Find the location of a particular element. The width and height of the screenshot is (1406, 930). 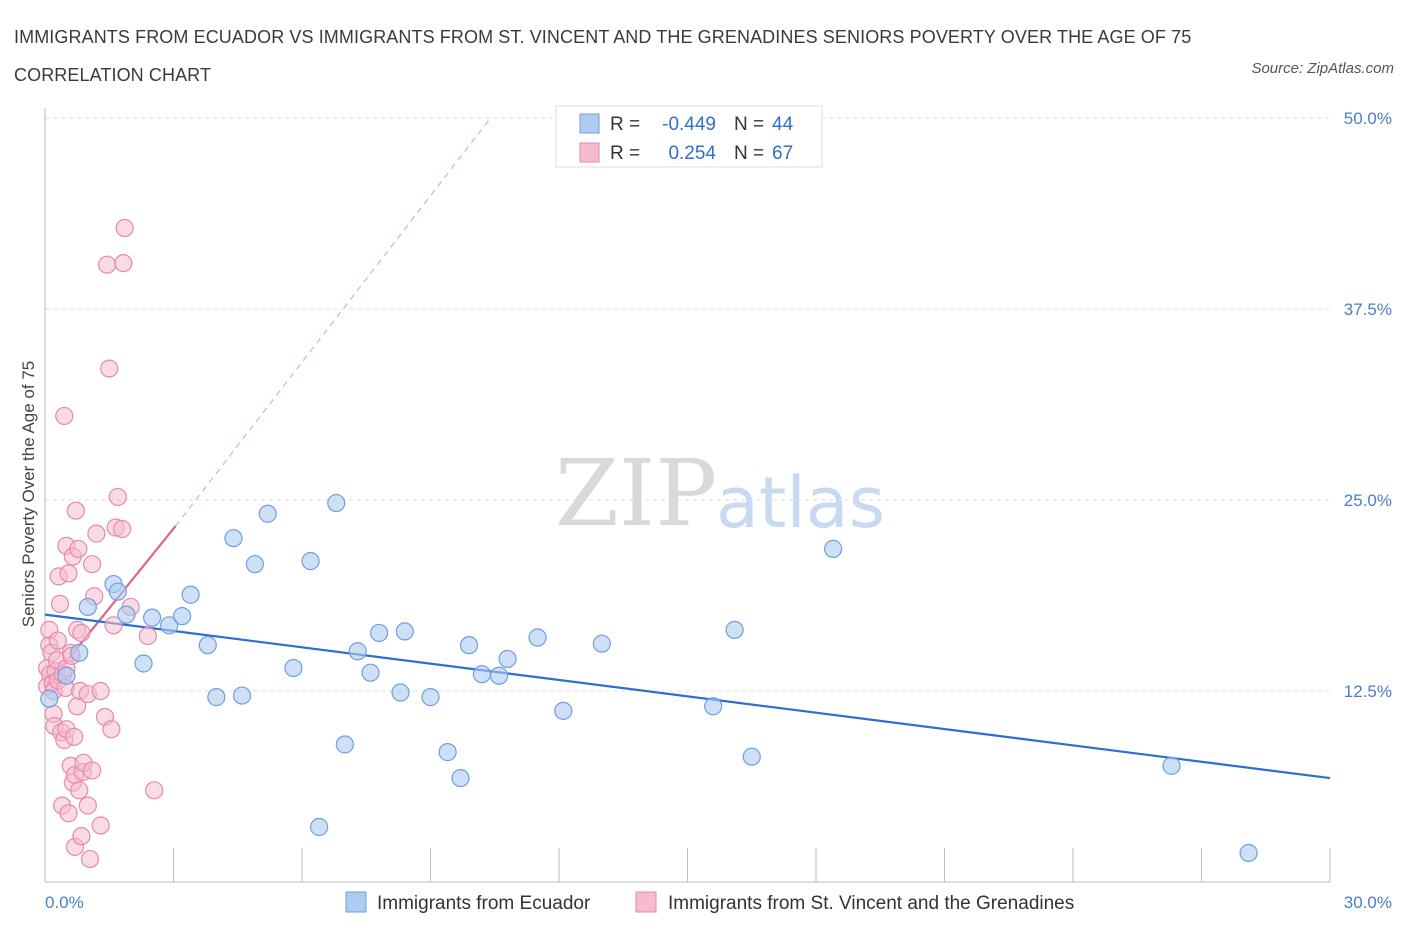

y-tick-label-0: 12.5% is located at coordinates (1368, 691).